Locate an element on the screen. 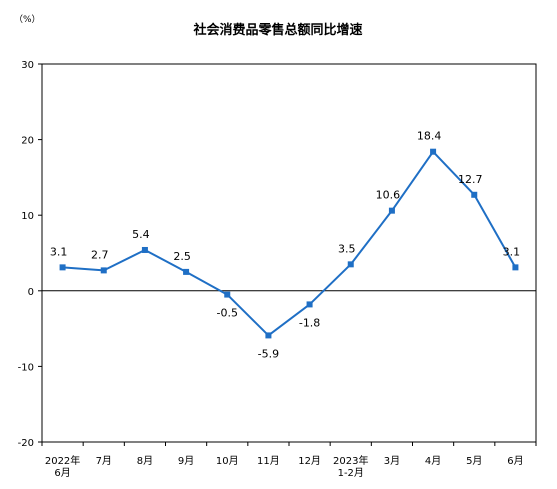  data-label: 3.5 is located at coordinates (347, 248).